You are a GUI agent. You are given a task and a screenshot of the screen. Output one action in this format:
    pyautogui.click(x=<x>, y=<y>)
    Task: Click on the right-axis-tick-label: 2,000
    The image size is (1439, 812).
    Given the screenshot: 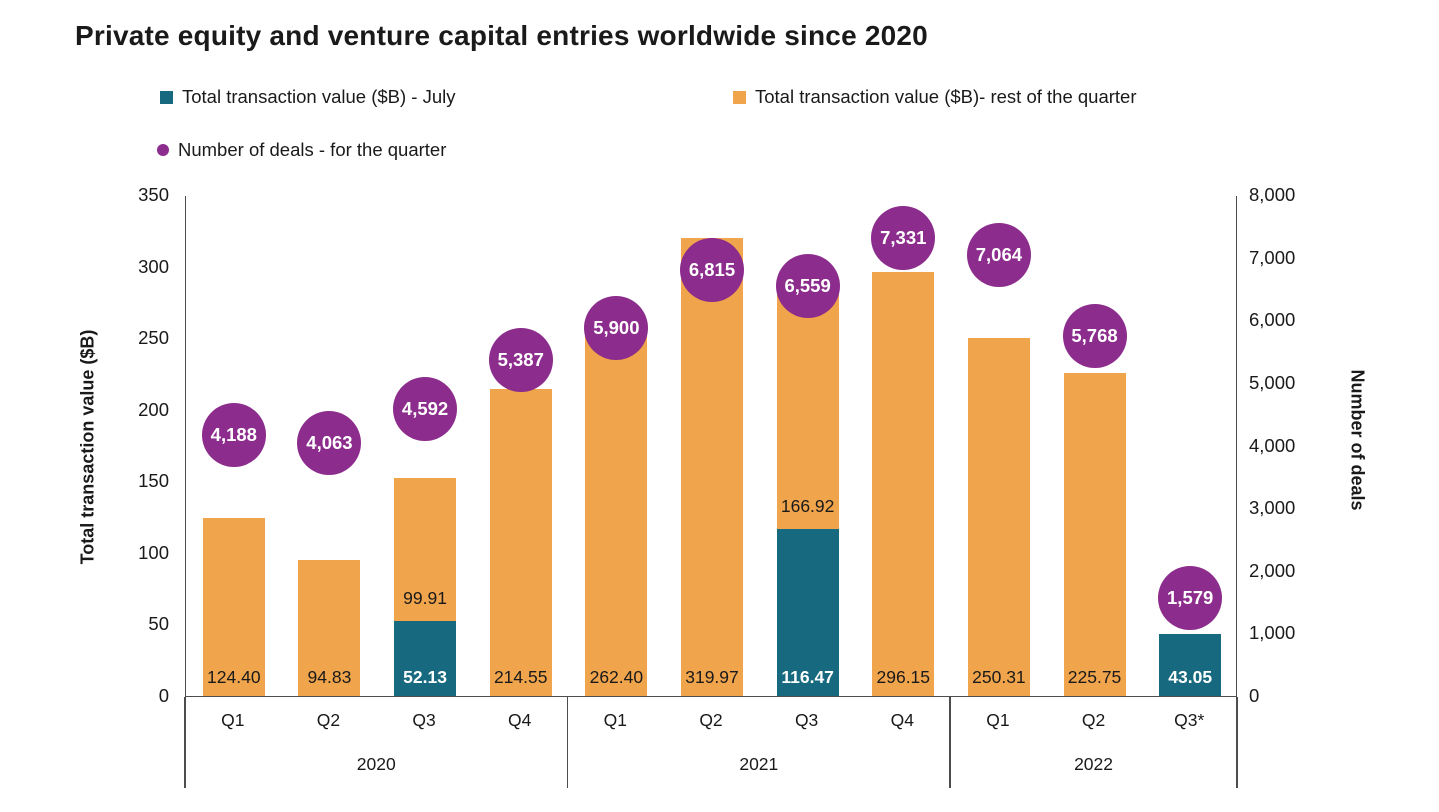 What is the action you would take?
    pyautogui.click(x=1272, y=570)
    